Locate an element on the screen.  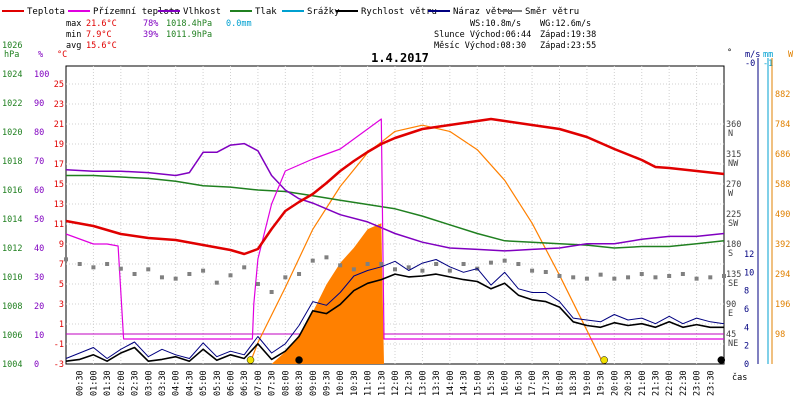
tick-time: 18:00 is located at coordinates (561, 383).